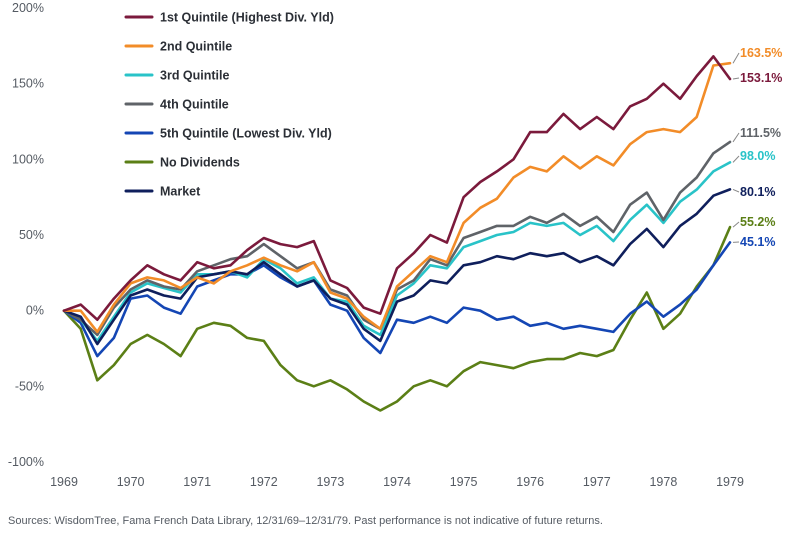  Describe the element at coordinates (761, 53) in the screenshot. I see `end-label: 163.5%` at that location.